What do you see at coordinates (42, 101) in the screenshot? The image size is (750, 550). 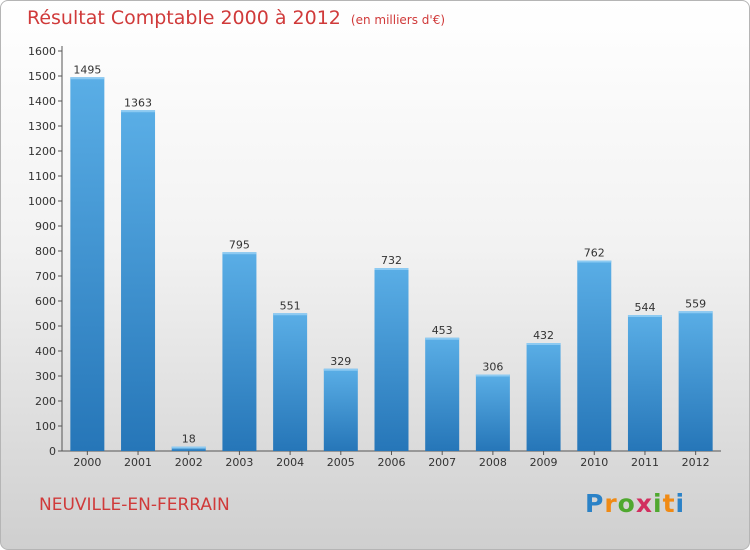 I see `y-tick-label: 1400` at bounding box center [42, 101].